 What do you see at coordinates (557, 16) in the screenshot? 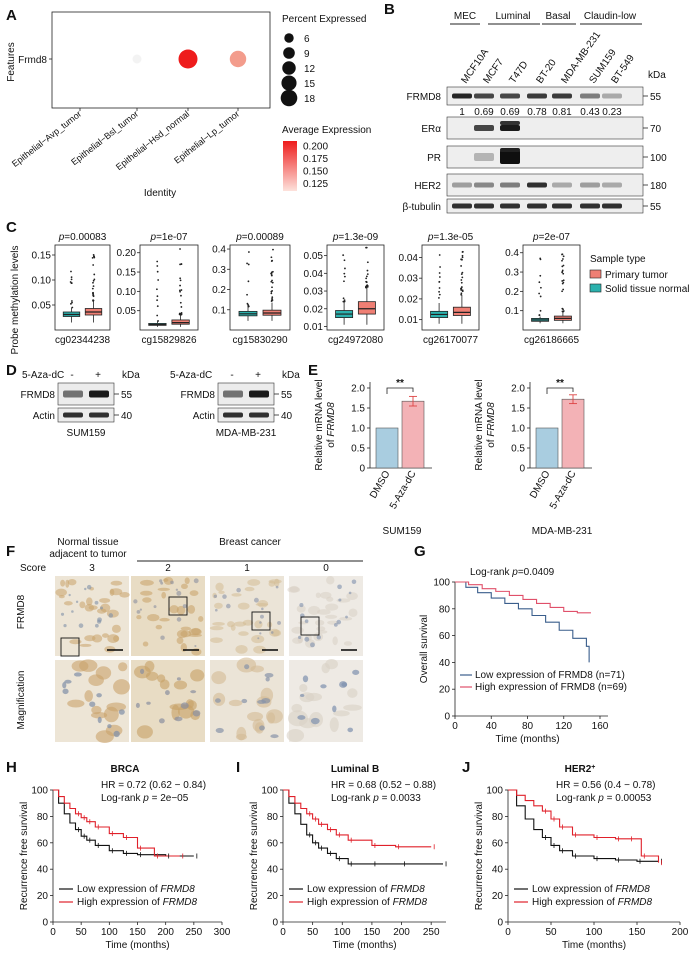
I see `panel-b-group-2: Basal` at bounding box center [557, 16].